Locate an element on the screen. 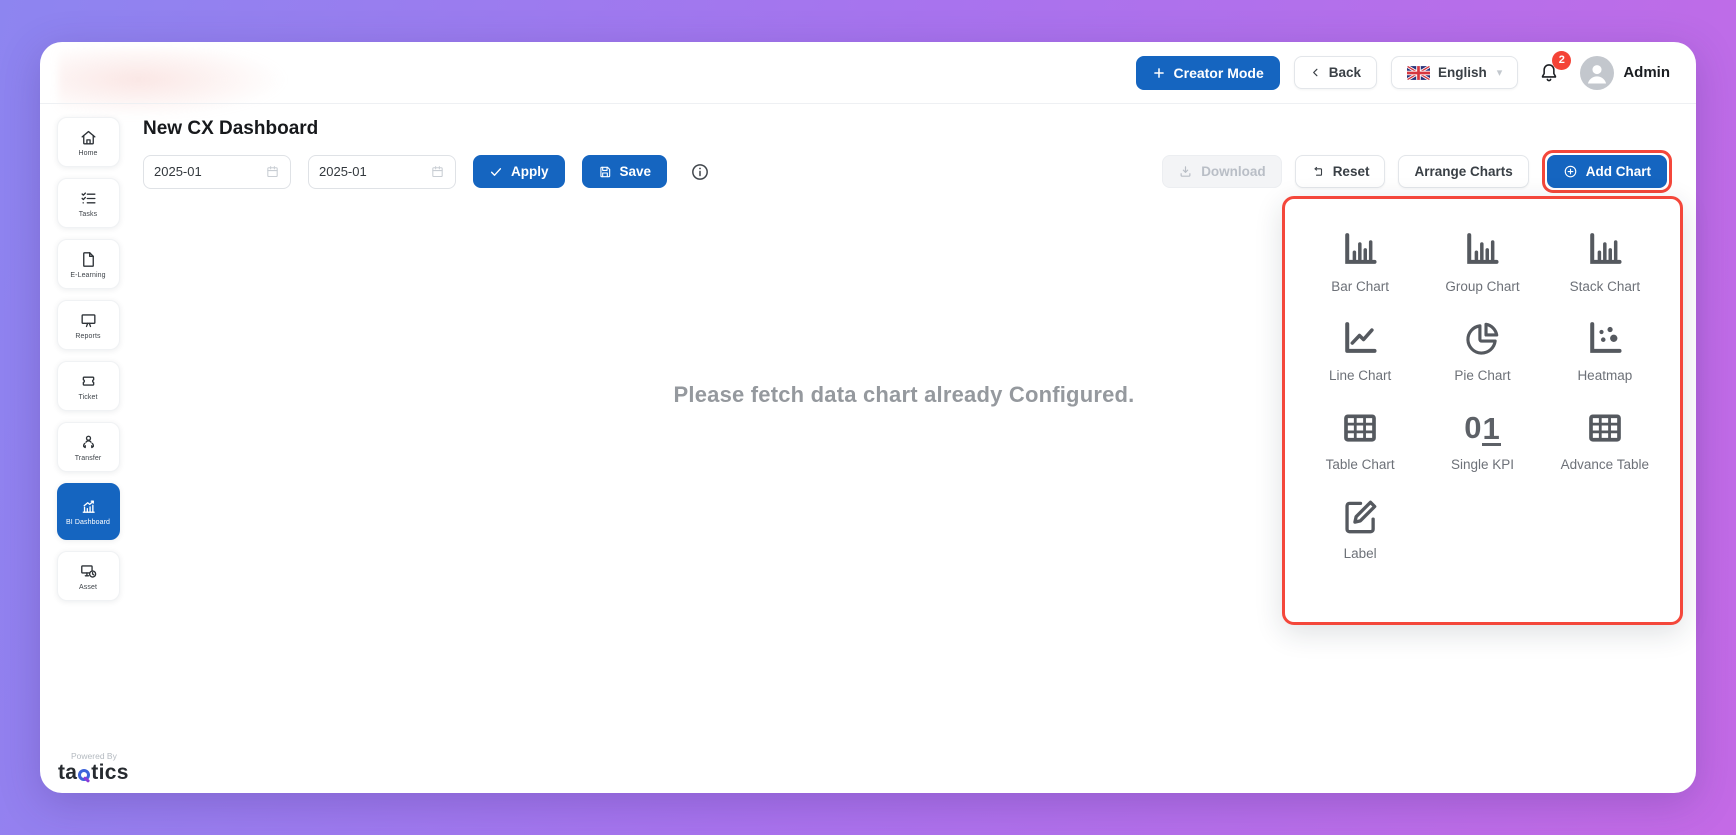 The height and width of the screenshot is (835, 1736). add-chart-button: Add Chart is located at coordinates (1606, 171).